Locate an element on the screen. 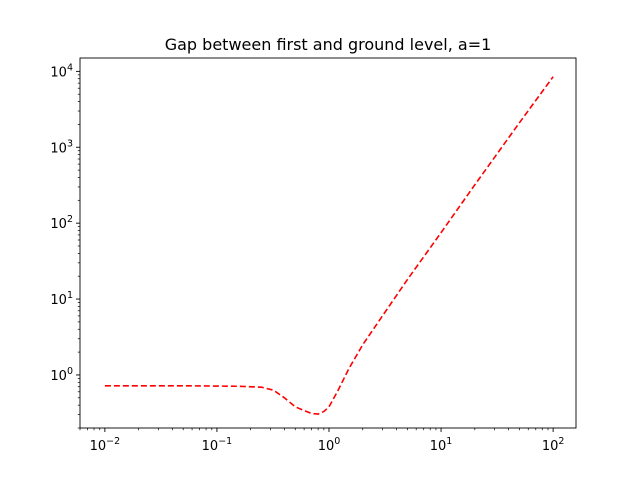 The width and height of the screenshot is (640, 480). y-tick-label-exponent: 3 is located at coordinates (70, 143).